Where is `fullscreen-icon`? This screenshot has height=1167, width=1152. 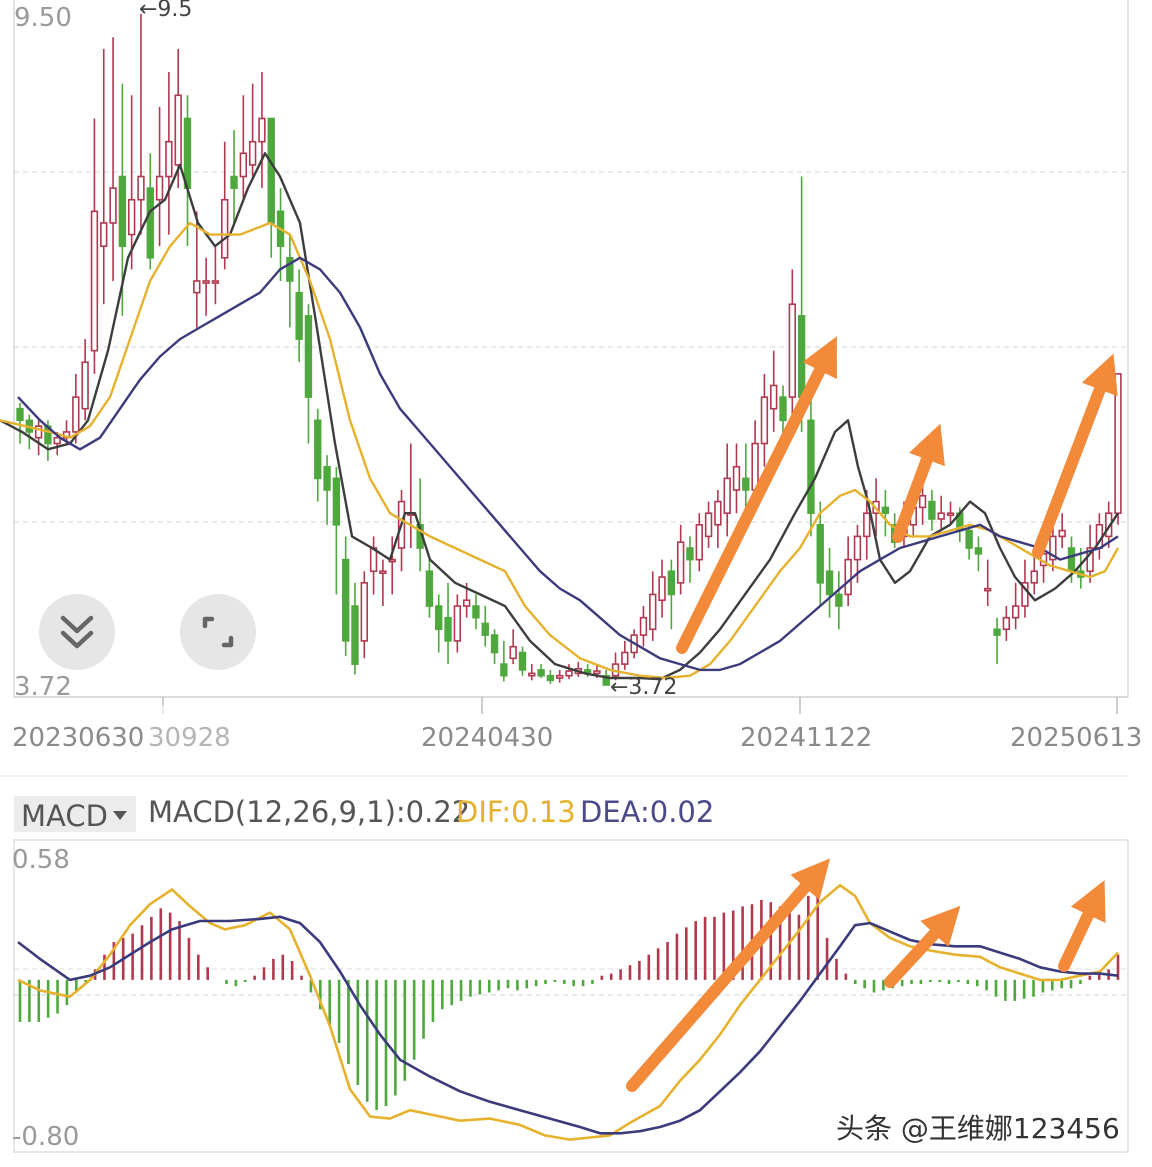
fullscreen-icon is located at coordinates (218, 632).